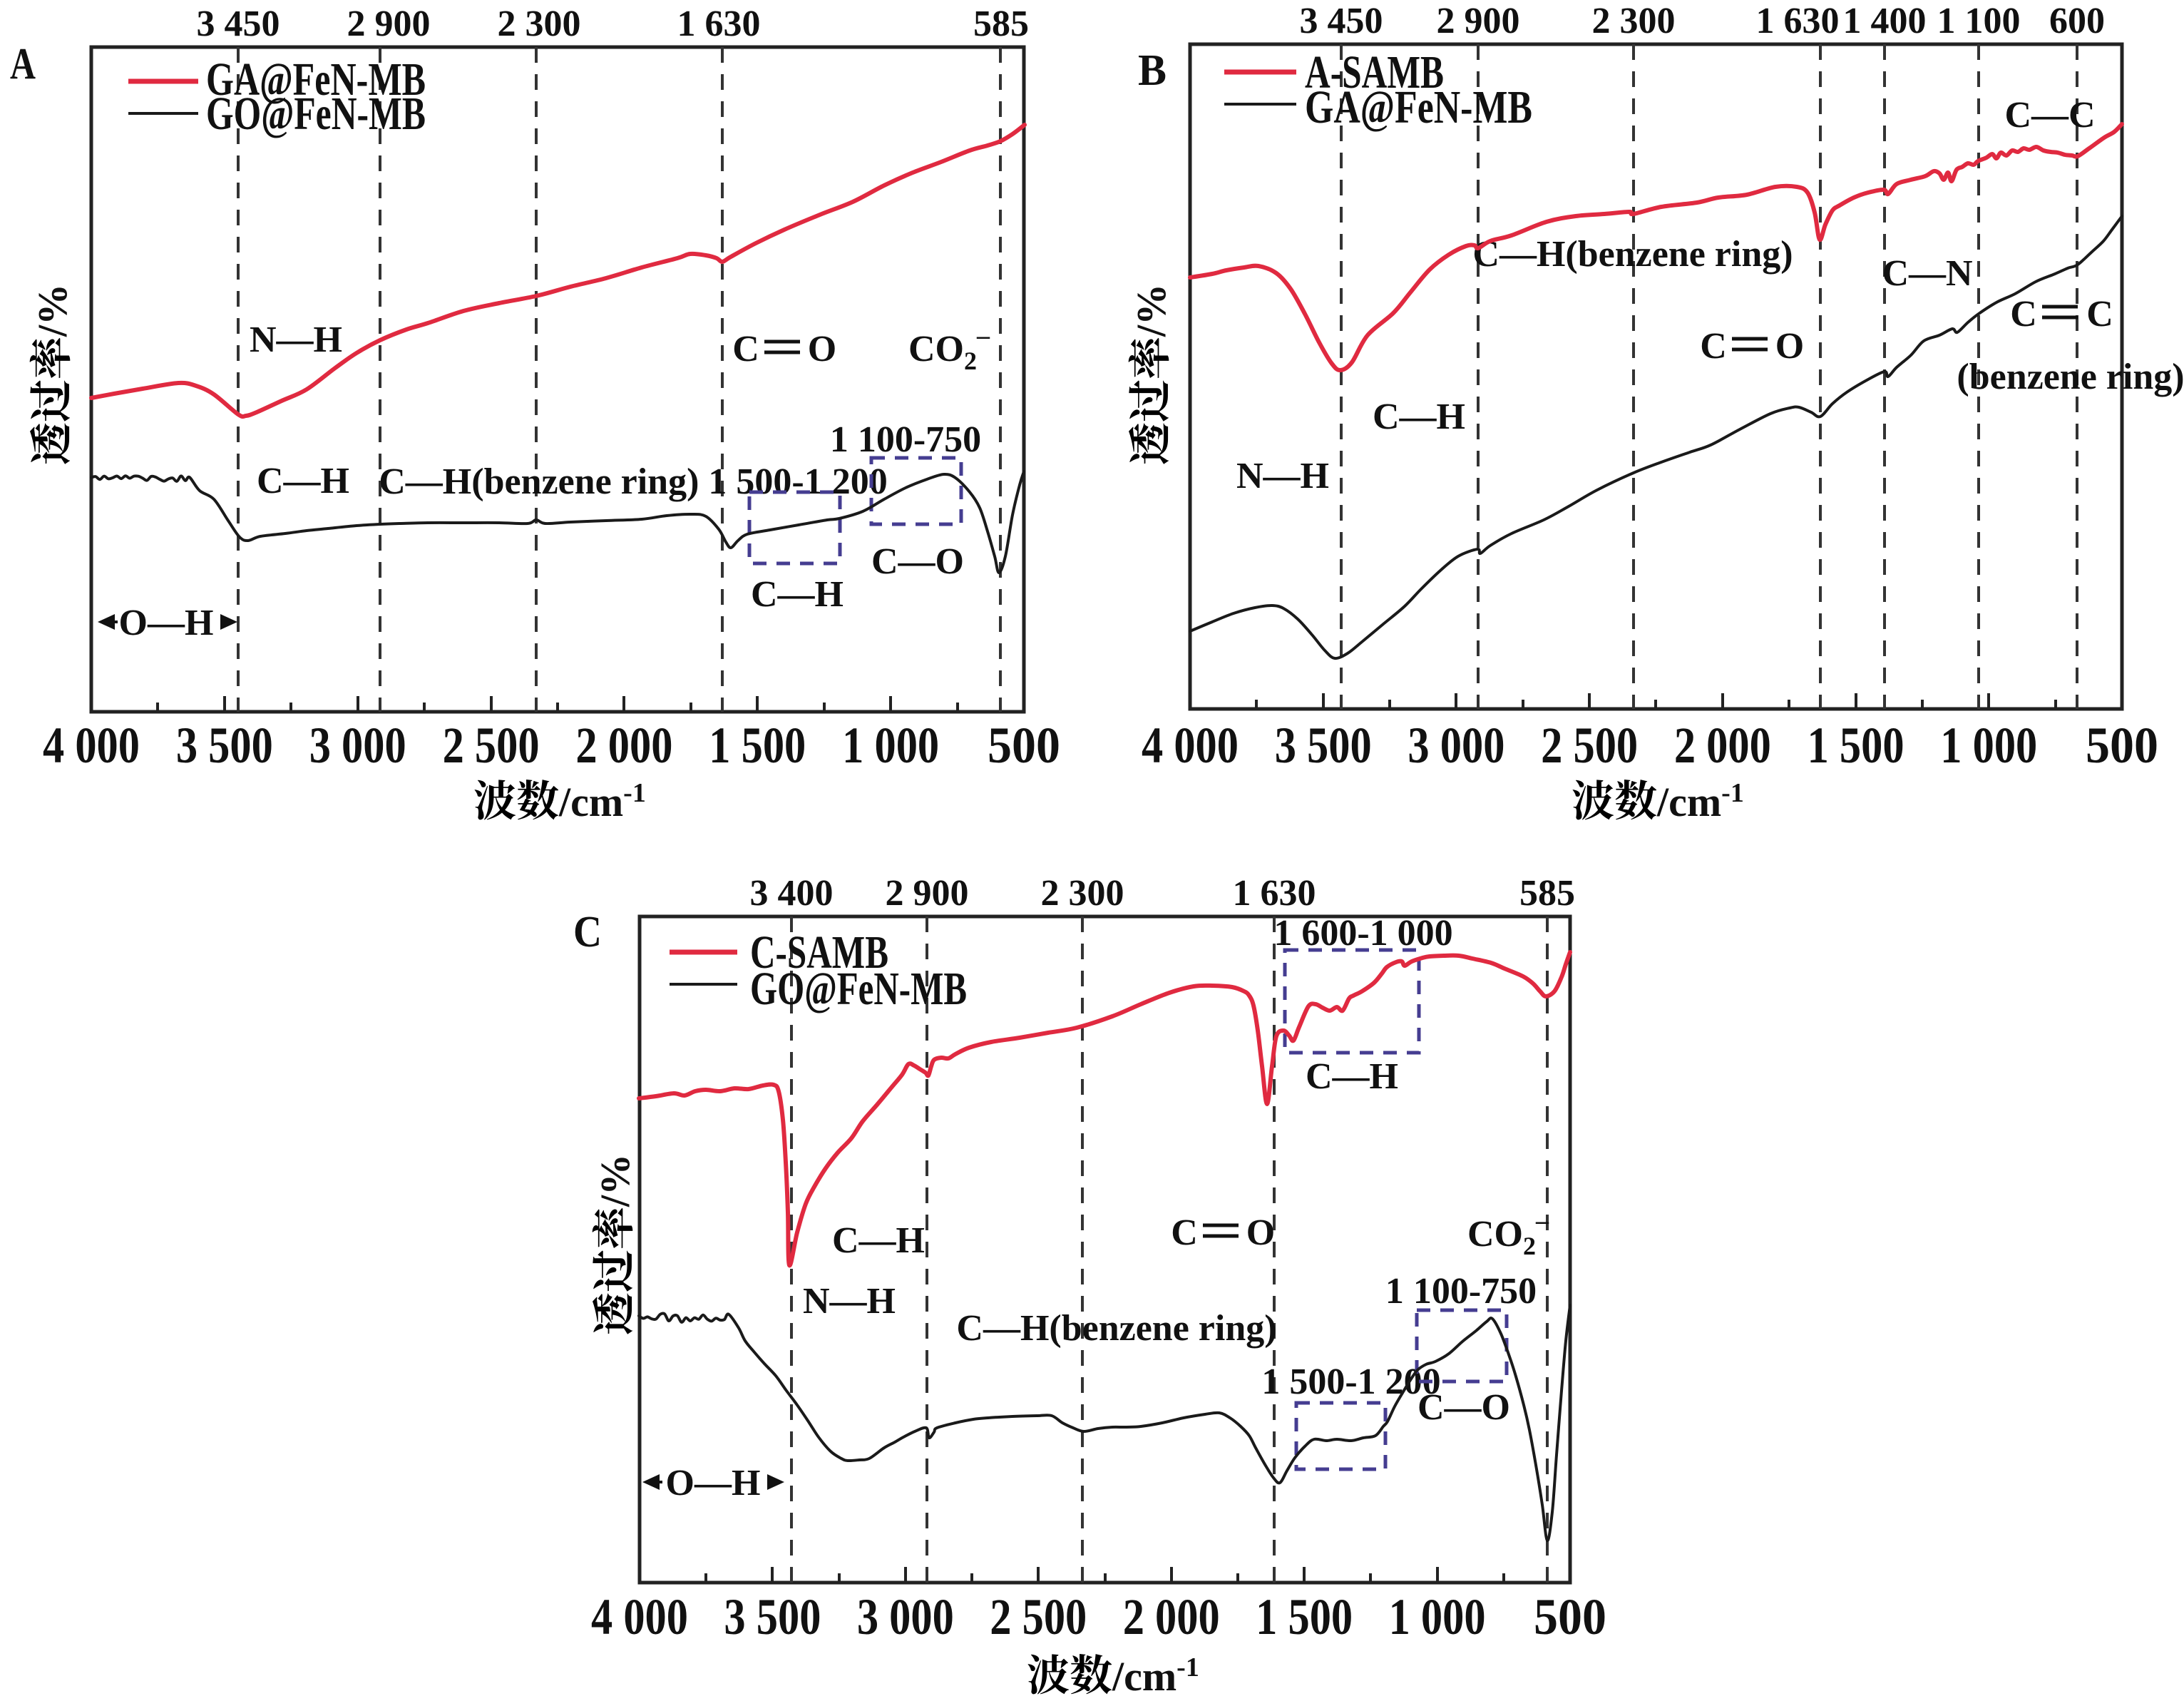  I want to click on svg-text: 3 400, so click(792, 893).